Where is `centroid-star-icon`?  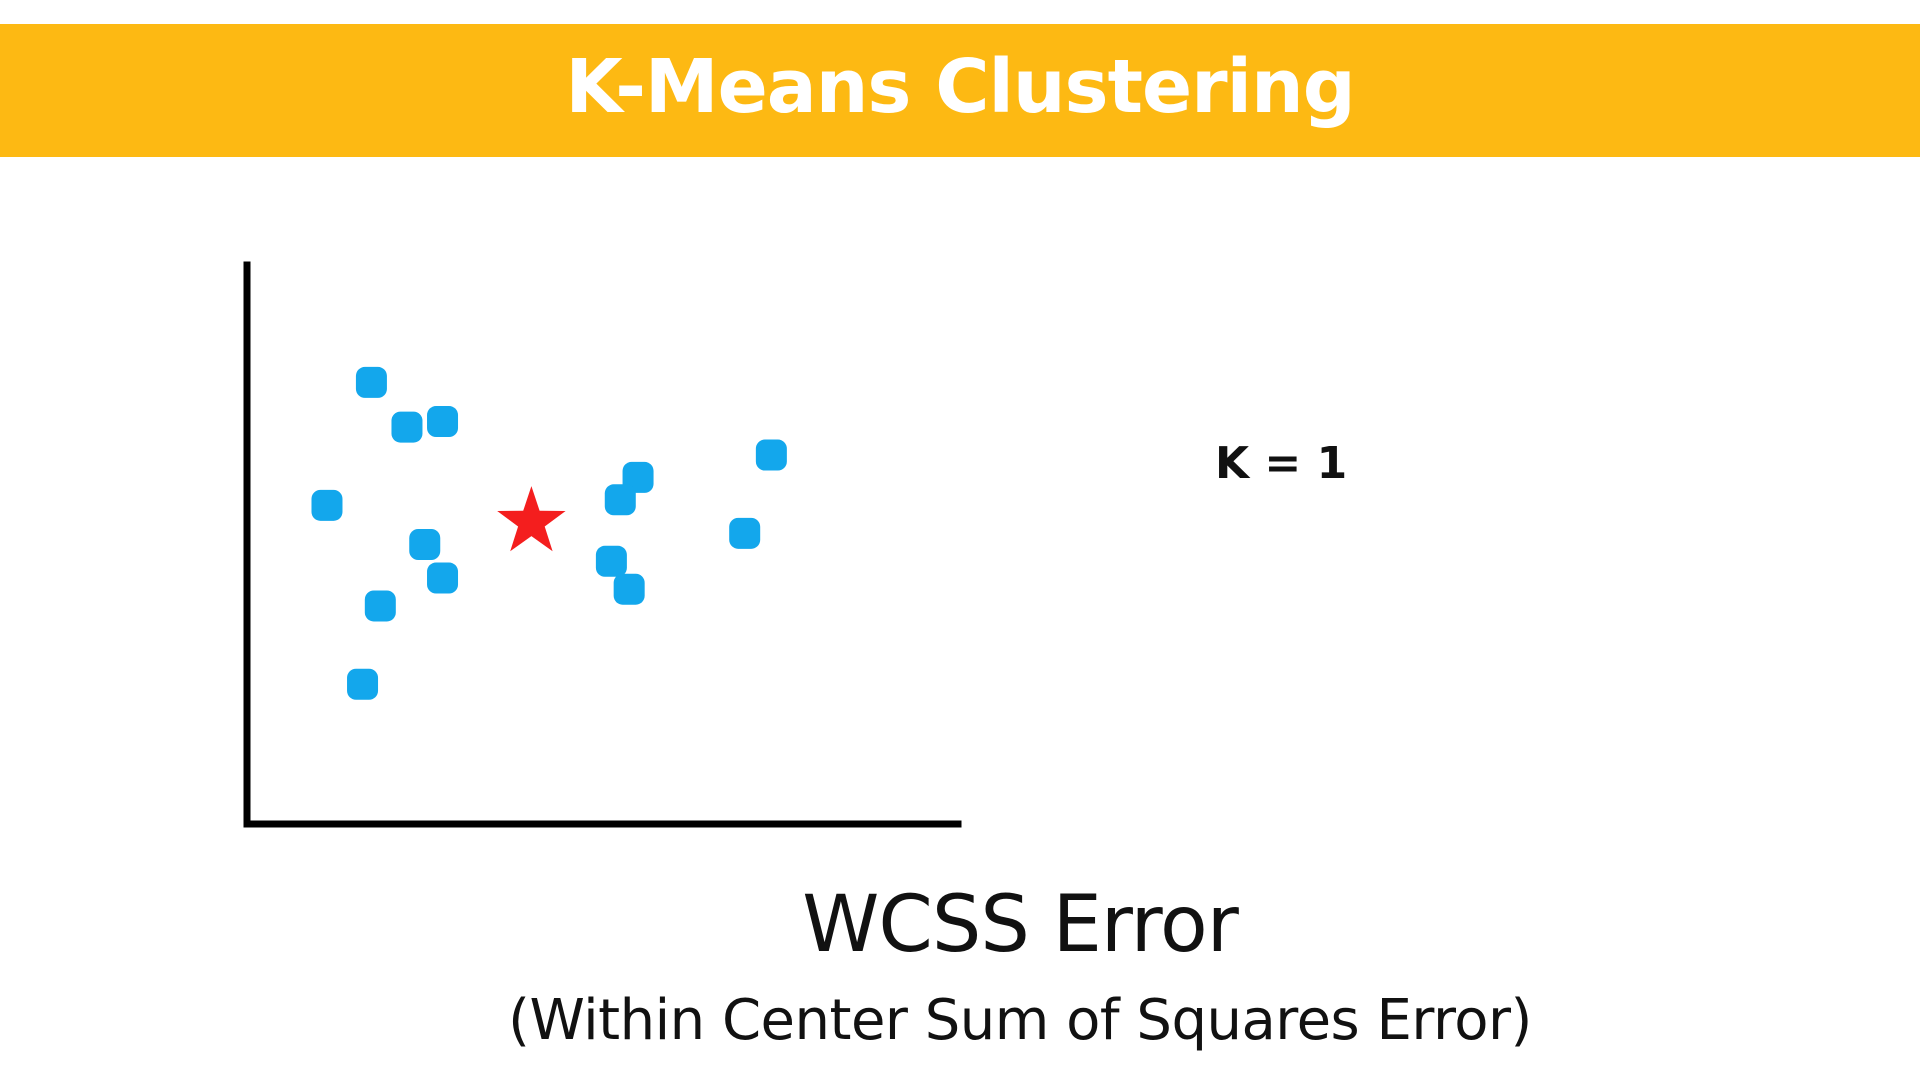 centroid-star-icon is located at coordinates (531, 519).